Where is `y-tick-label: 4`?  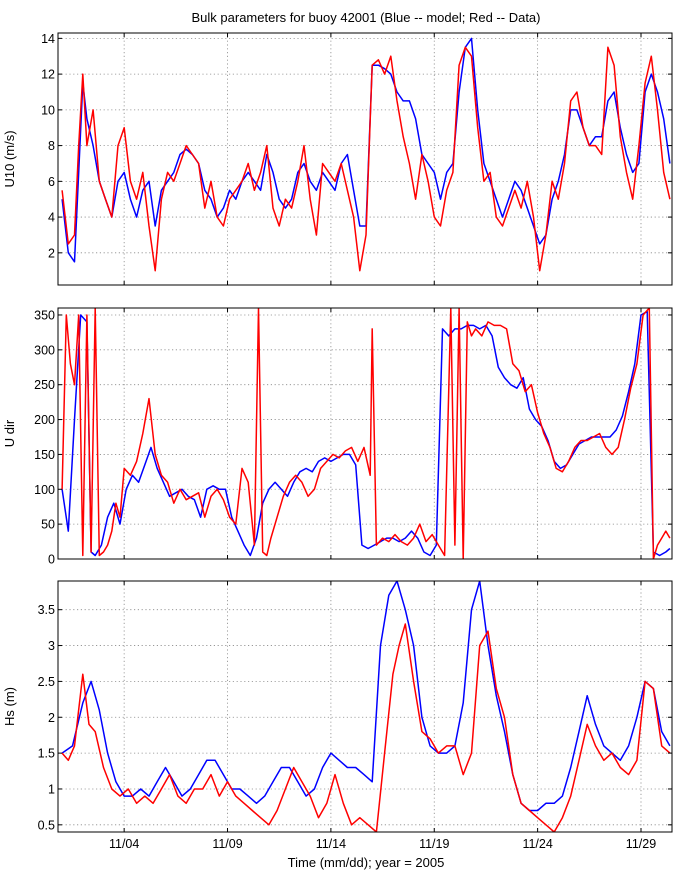 y-tick-label: 4 is located at coordinates (51, 218).